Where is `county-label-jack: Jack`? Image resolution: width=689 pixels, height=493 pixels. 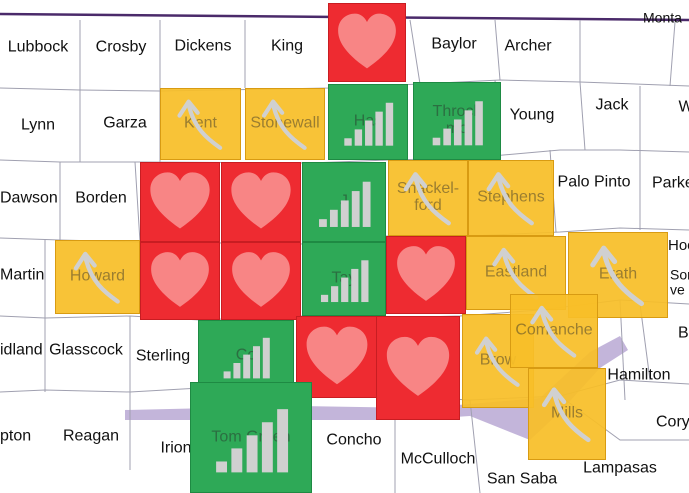
county-label-jack: Jack is located at coordinates (612, 105).